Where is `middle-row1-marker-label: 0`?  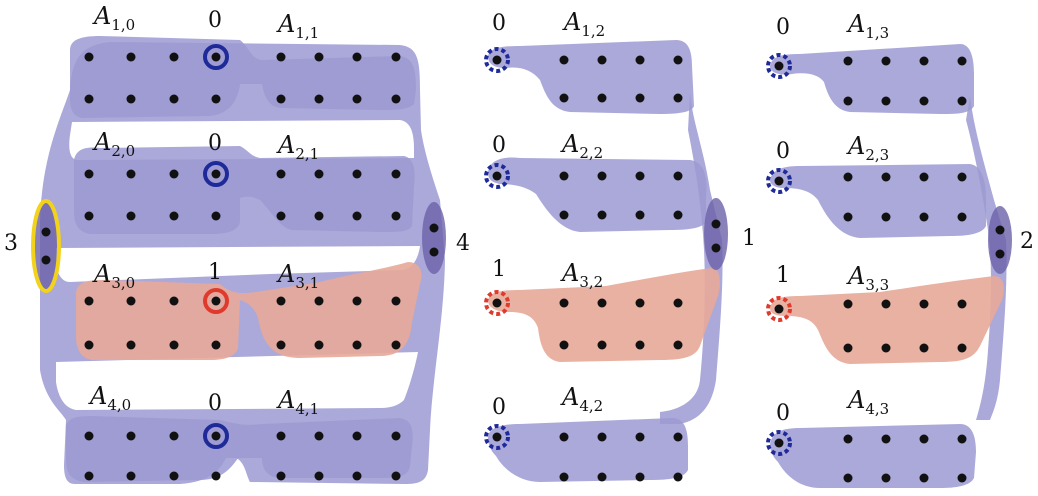
middle-row1-marker-label: 0 is located at coordinates (499, 23).